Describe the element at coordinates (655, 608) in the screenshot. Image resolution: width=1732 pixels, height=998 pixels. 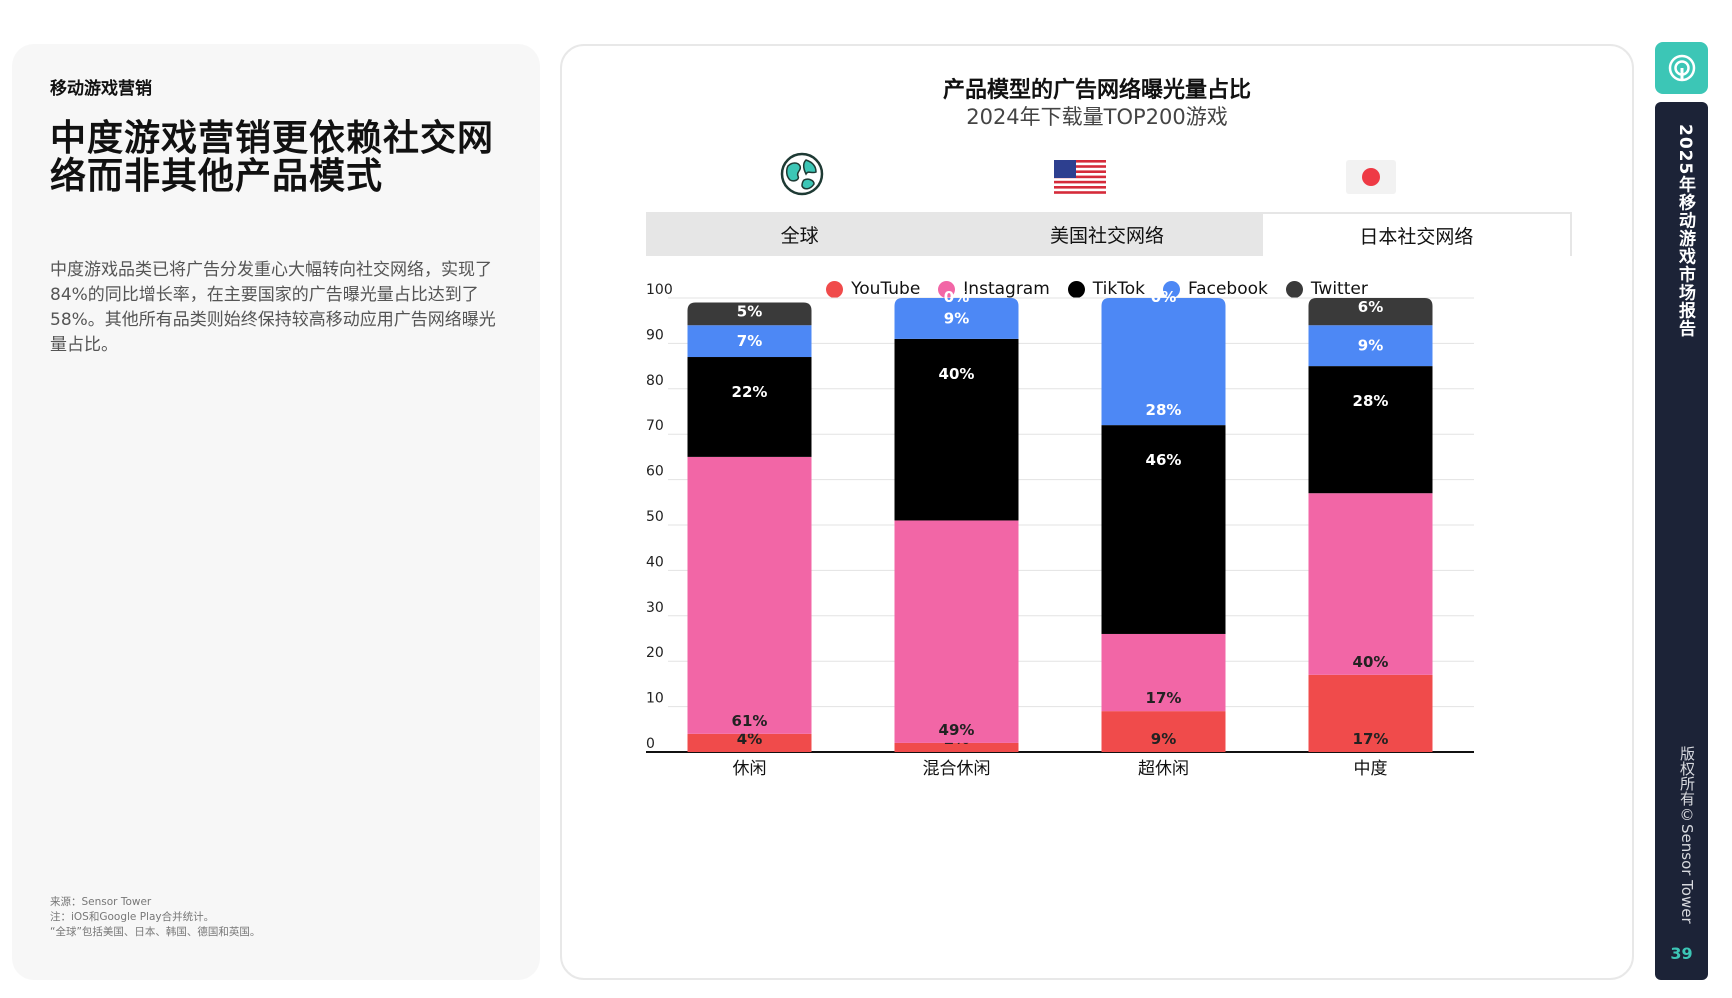
I see `y-tick-label: 30` at that location.